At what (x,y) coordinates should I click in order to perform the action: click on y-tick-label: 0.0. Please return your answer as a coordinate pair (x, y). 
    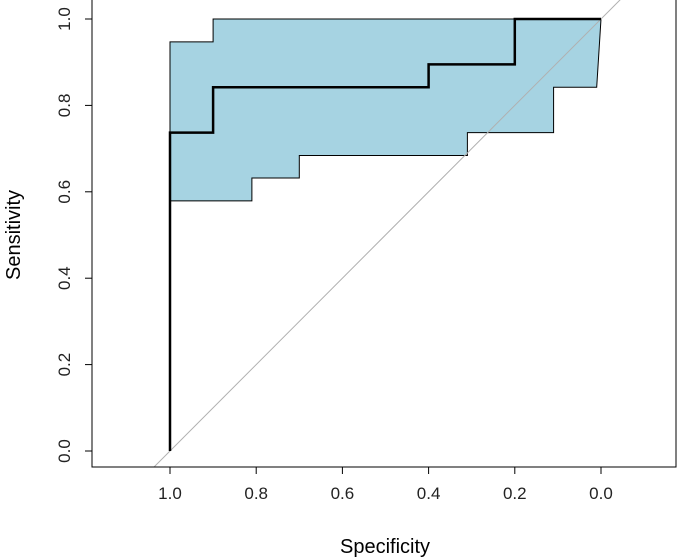
    Looking at the image, I should click on (64, 451).